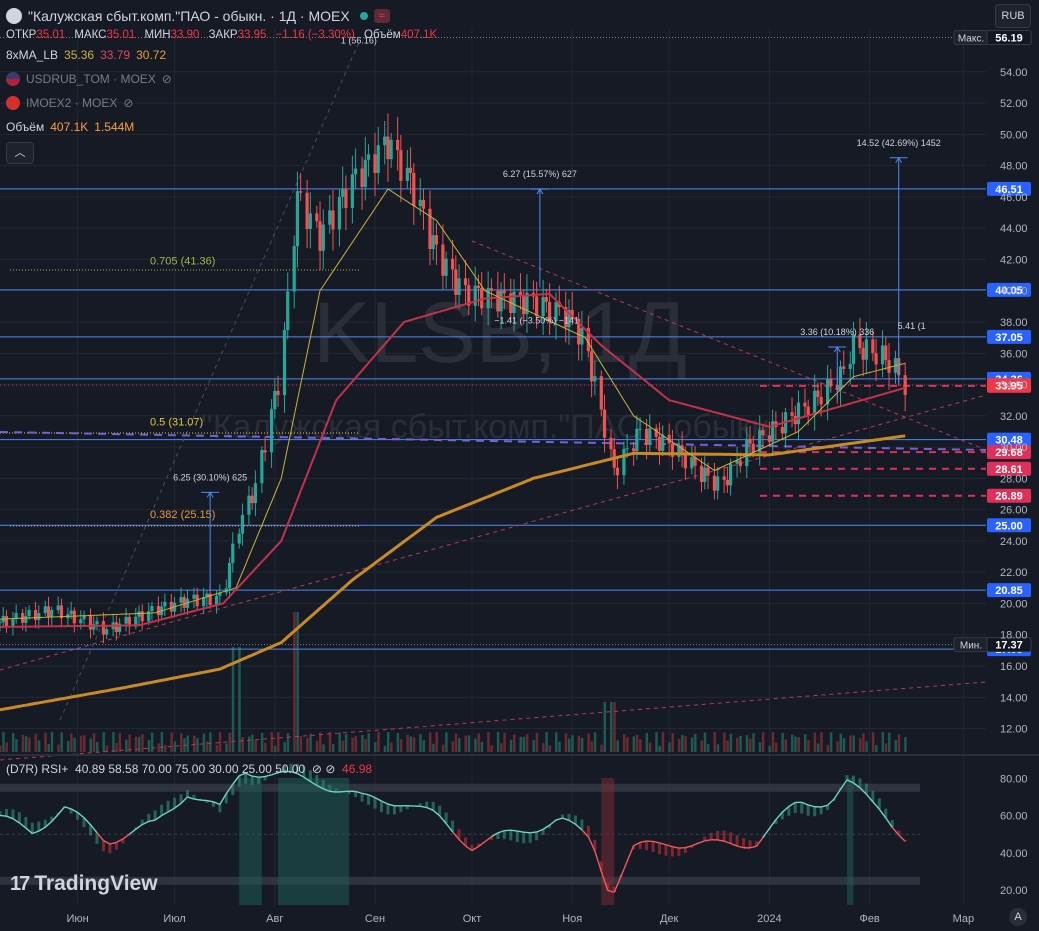 This screenshot has height=931, width=1039. I want to click on volume-legend: Объём 407.1K 1.544M, so click(70, 127).